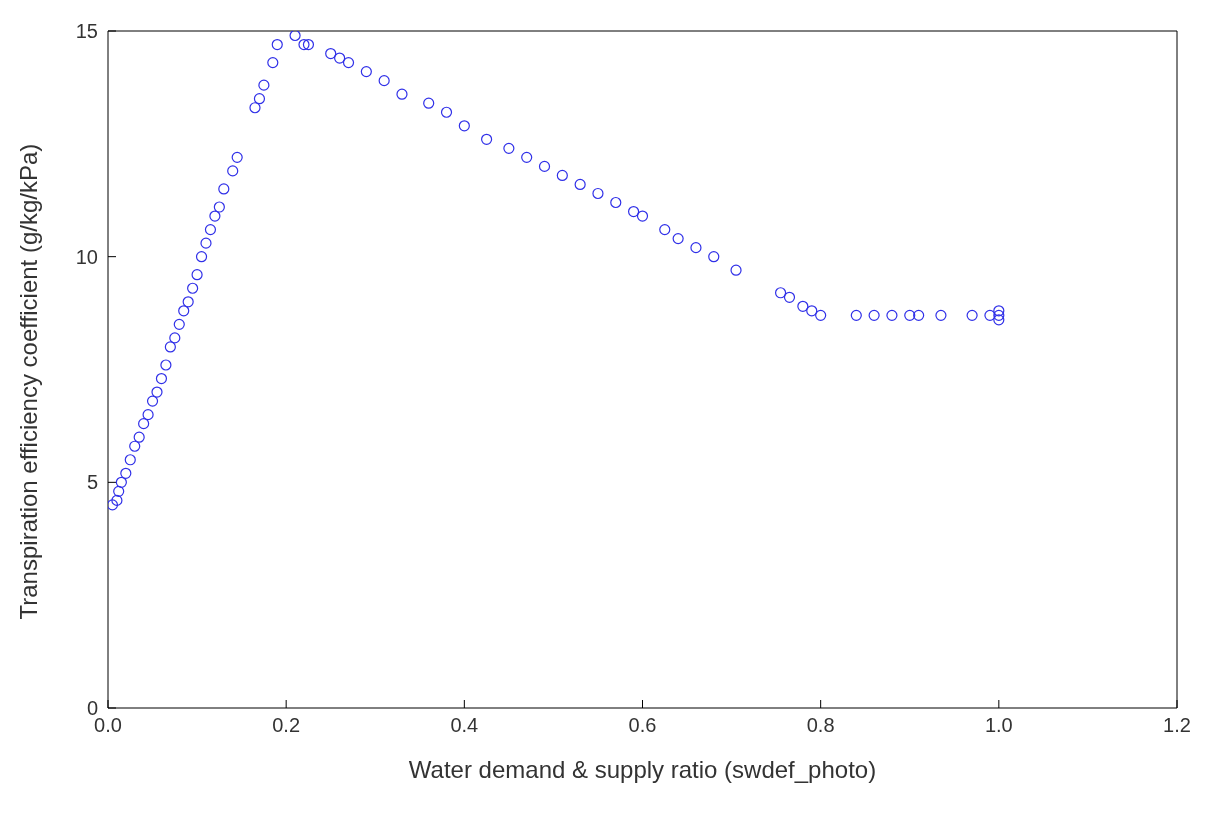 This screenshot has height=827, width=1218. Describe the element at coordinates (1177, 725) in the screenshot. I see `x-tick-label: 1.2` at that location.